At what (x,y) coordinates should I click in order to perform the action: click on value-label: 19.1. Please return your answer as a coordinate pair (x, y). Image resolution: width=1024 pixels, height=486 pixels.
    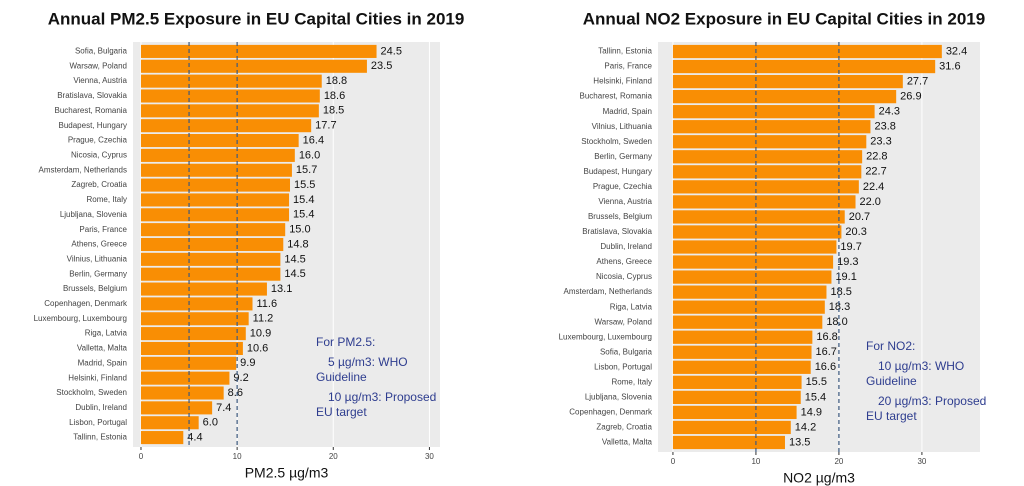
    Looking at the image, I should click on (845, 277).